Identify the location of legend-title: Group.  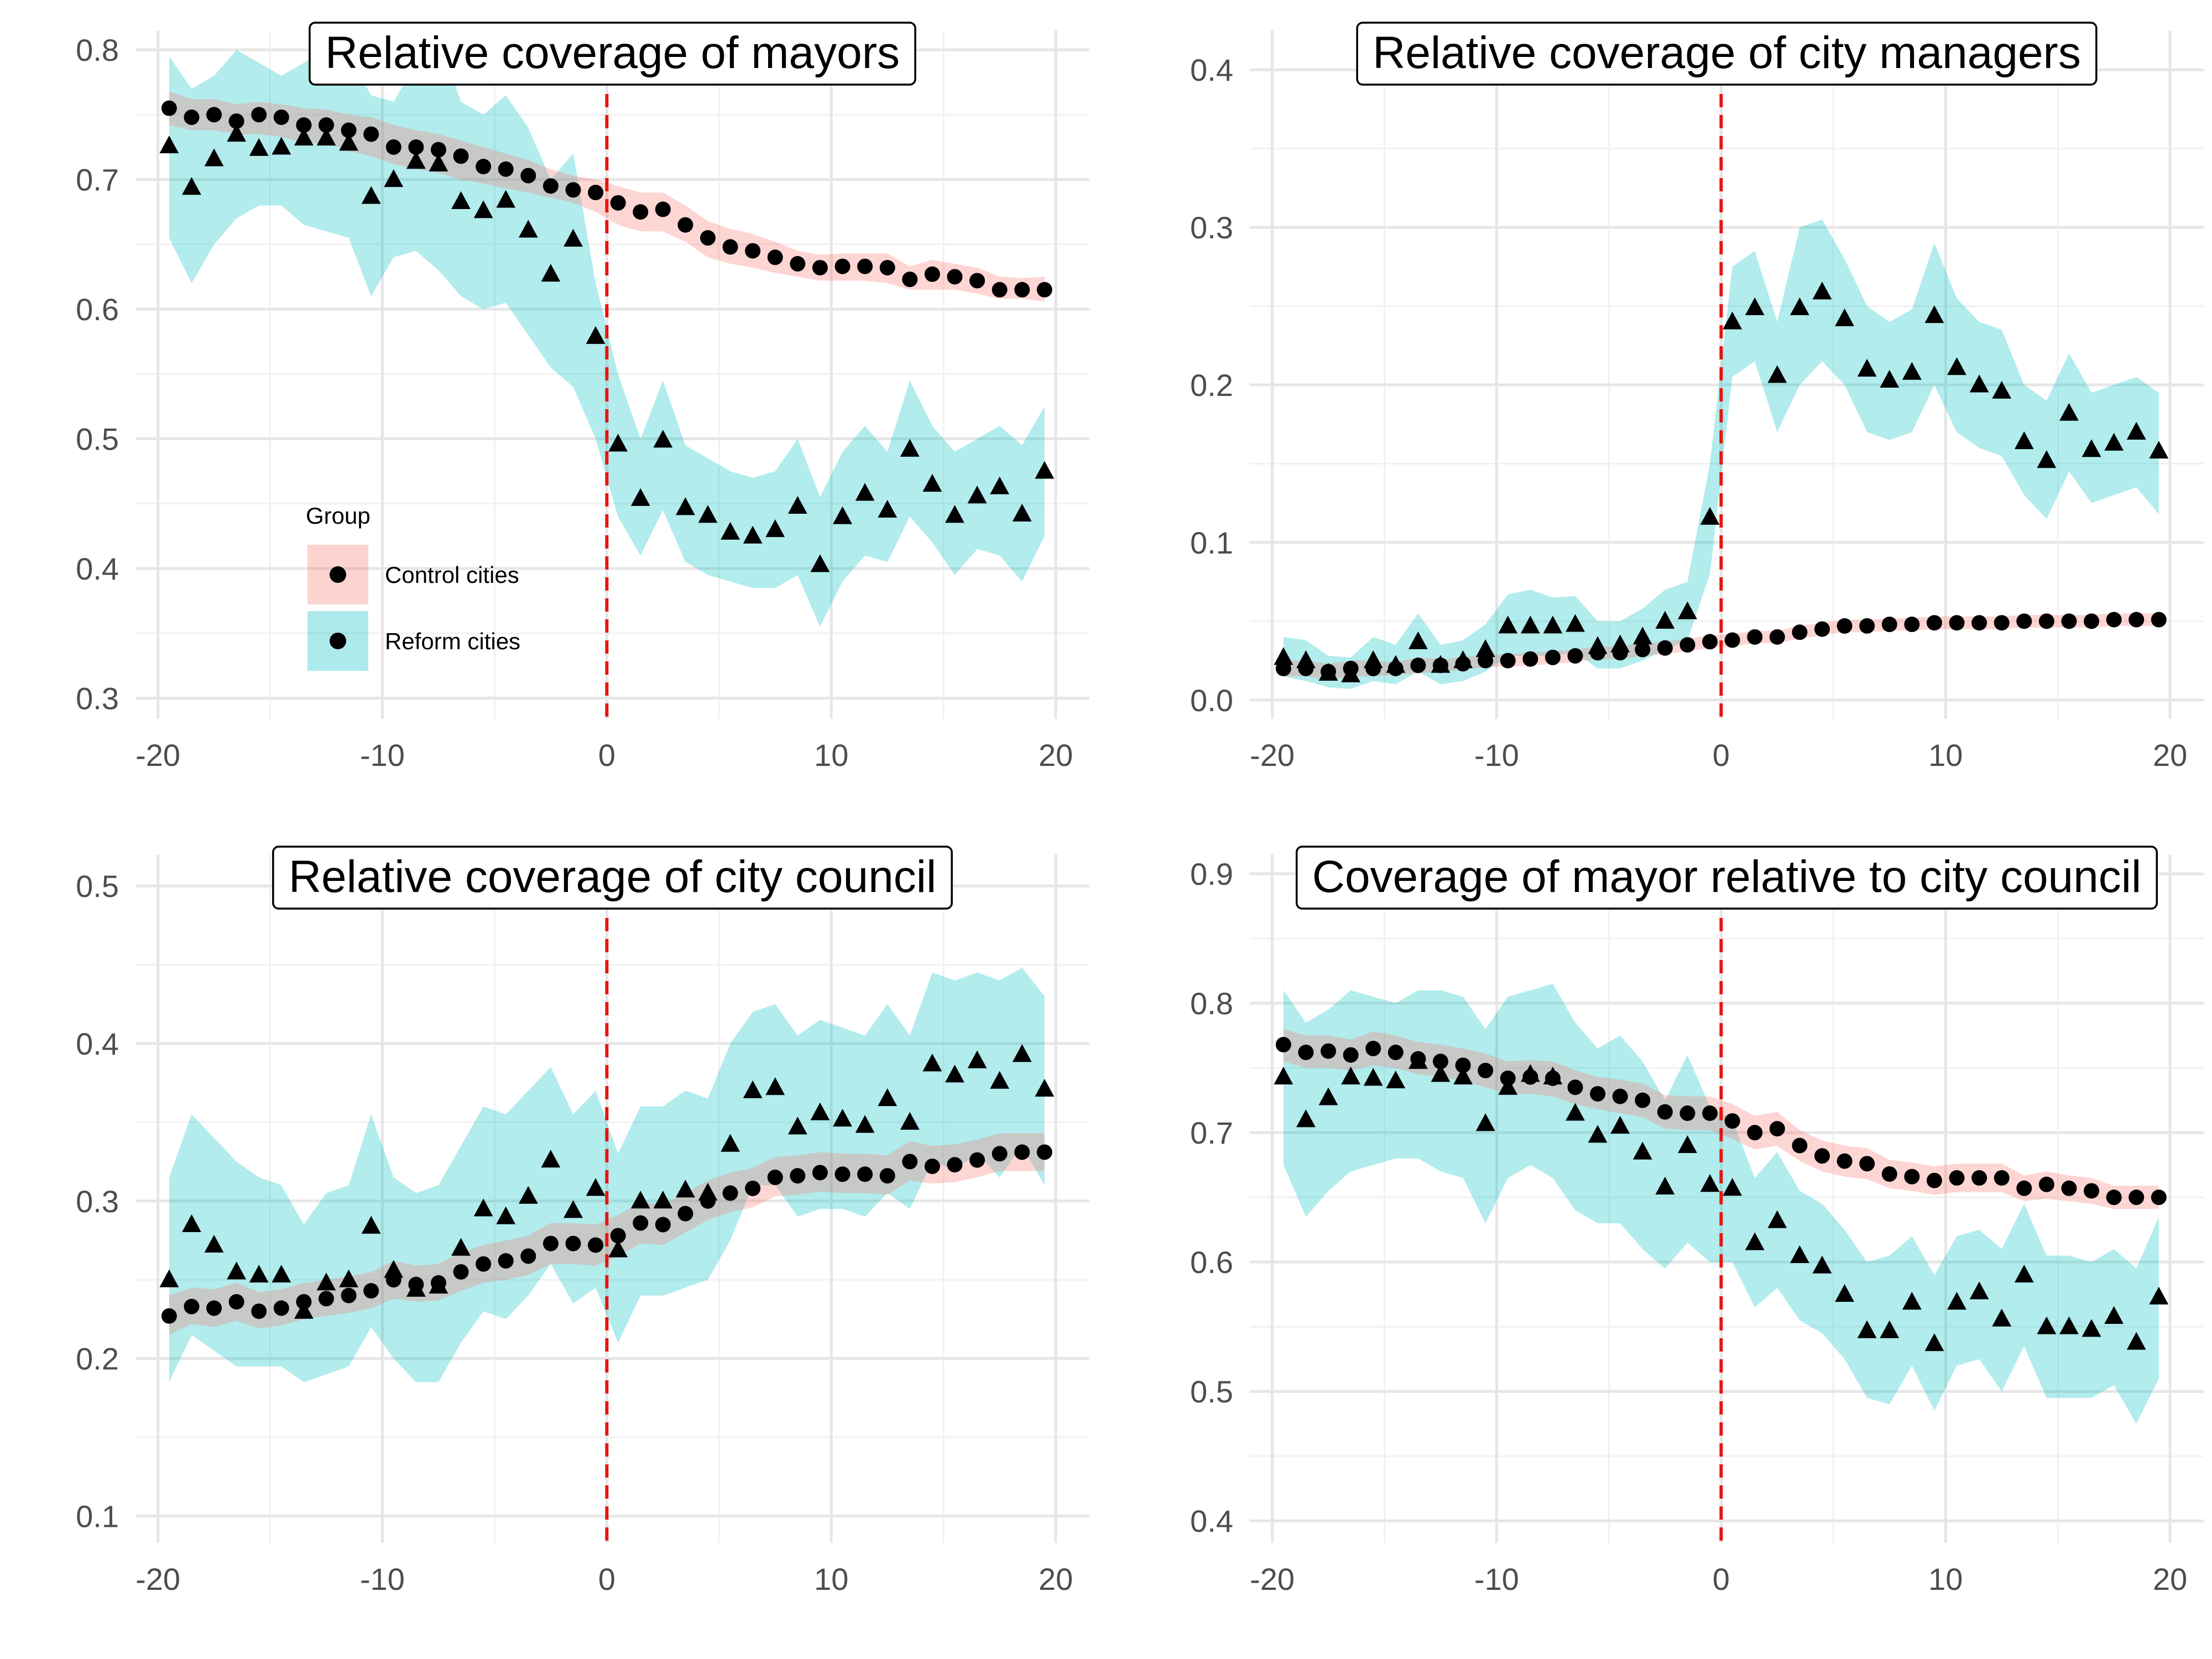
(339, 516).